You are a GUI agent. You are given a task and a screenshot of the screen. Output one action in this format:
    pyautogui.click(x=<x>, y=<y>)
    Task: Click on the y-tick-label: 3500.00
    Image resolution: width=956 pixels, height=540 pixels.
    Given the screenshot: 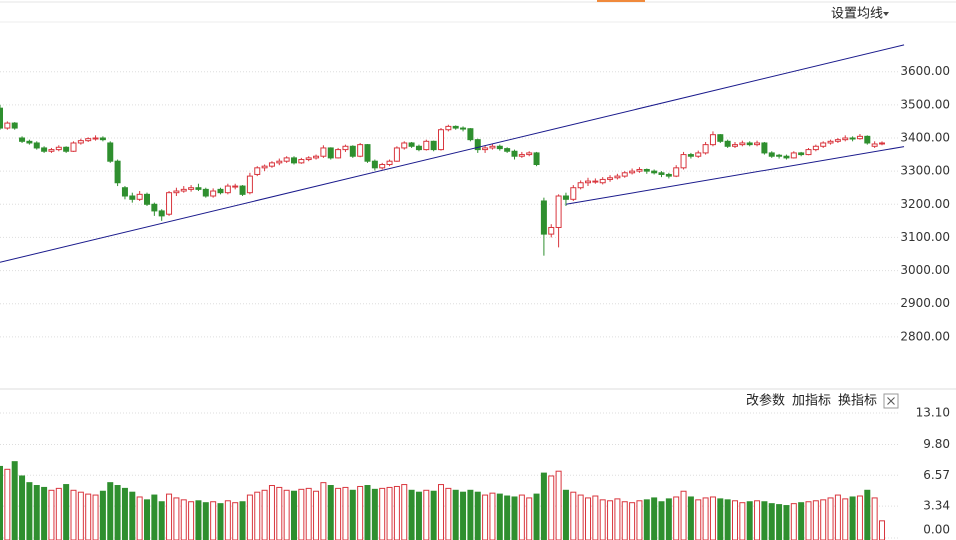 What is the action you would take?
    pyautogui.click(x=925, y=104)
    